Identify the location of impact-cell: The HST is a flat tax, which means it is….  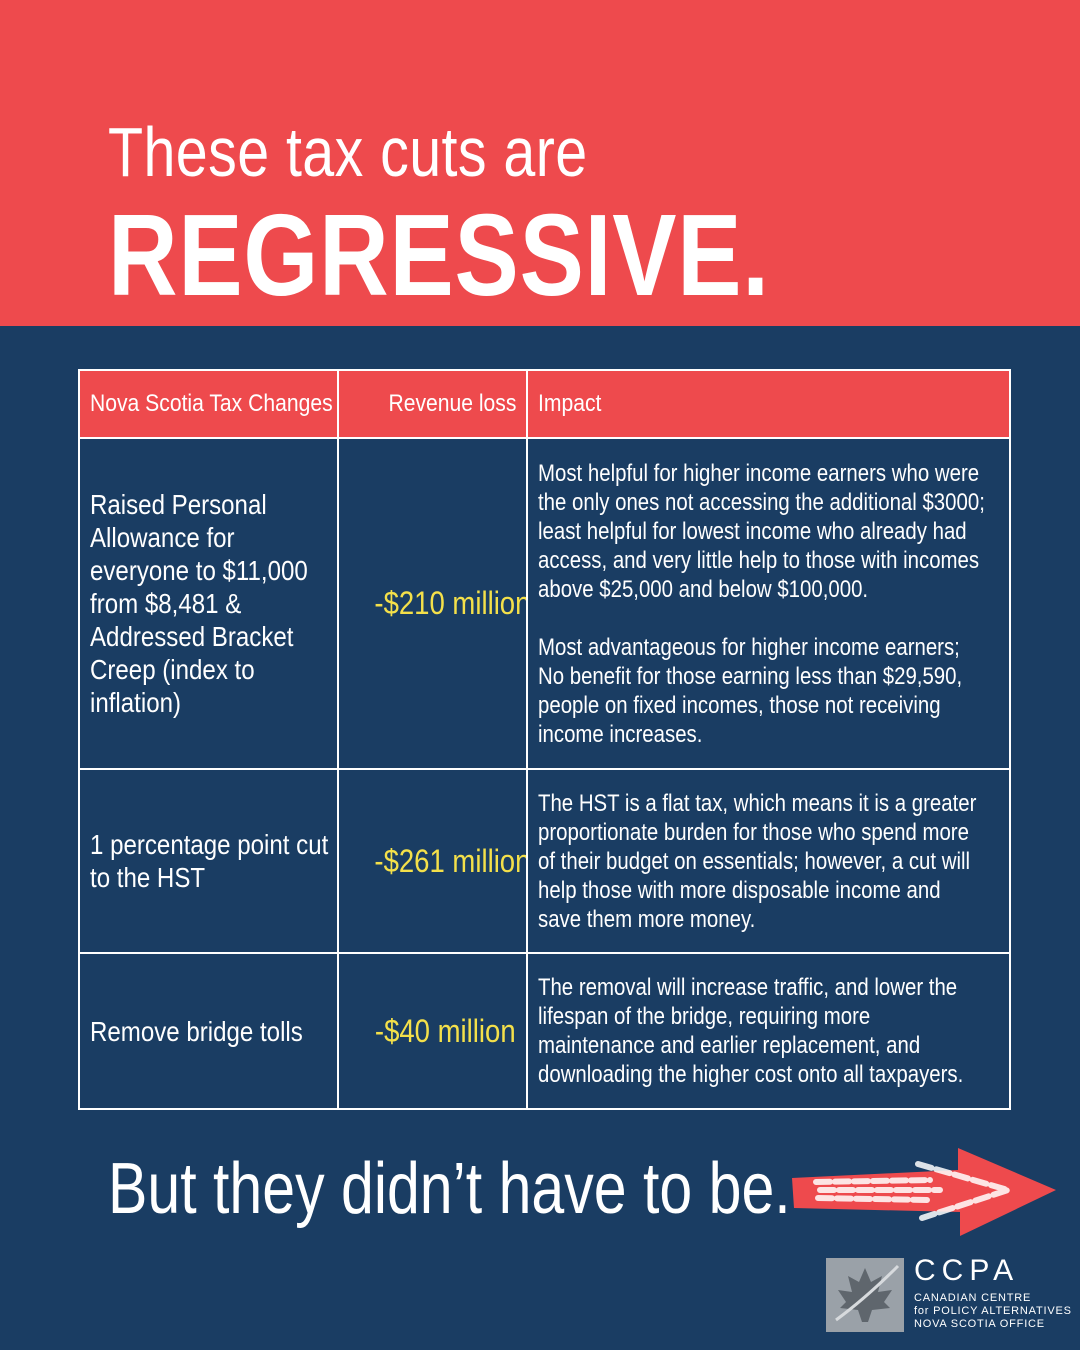
(768, 861).